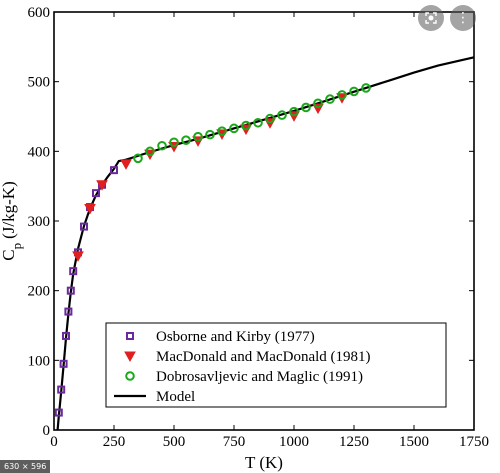 This screenshot has height=473, width=500. I want to click on legend-label: MacDonald and MacDonald (1981), so click(263, 357).